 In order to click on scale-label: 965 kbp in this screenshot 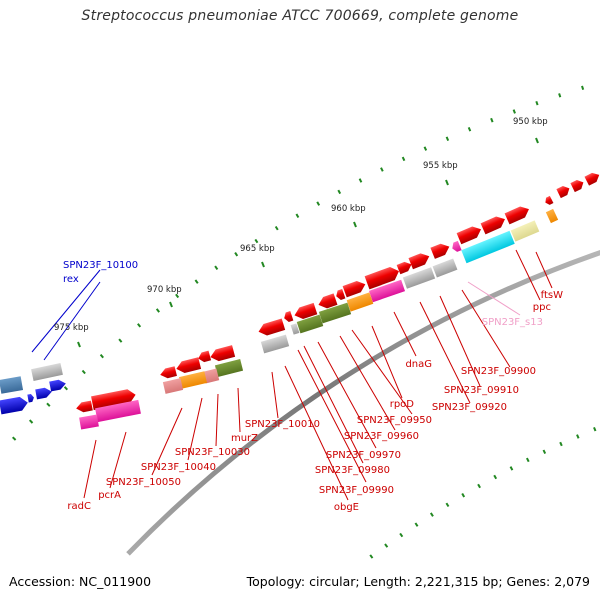, I will do `click(257, 249)`.